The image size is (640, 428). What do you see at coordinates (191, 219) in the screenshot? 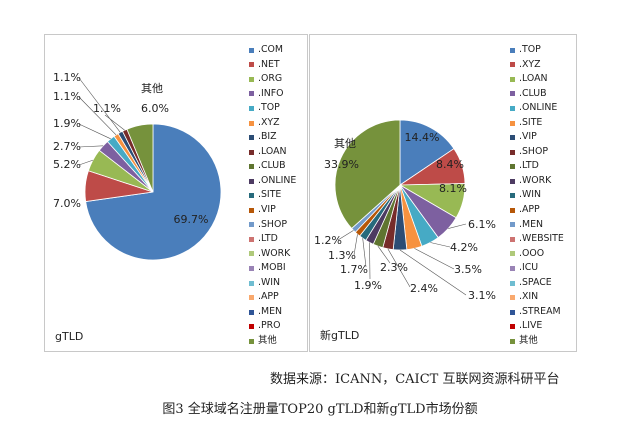
I see `gtld-data-label: 69.7%` at bounding box center [191, 219].